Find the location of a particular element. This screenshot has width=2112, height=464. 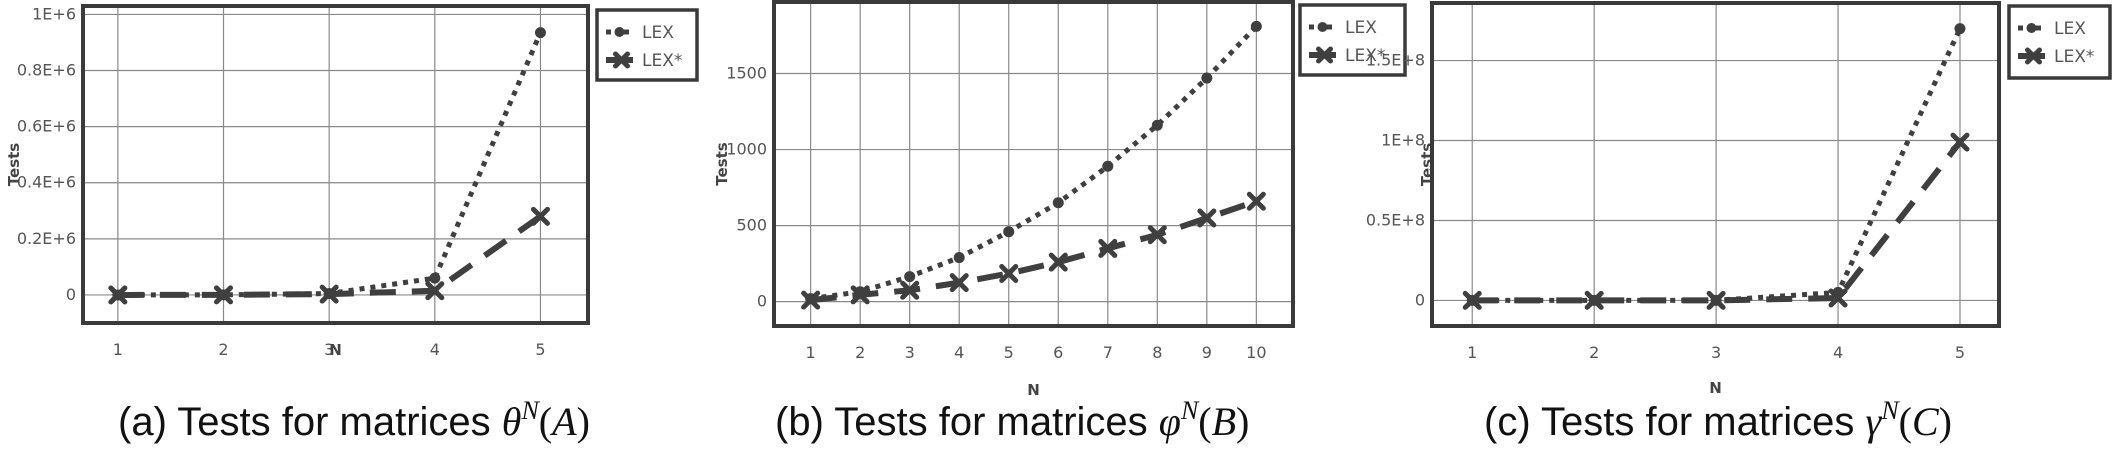

caption-a-superscript: N is located at coordinates (530, 410).